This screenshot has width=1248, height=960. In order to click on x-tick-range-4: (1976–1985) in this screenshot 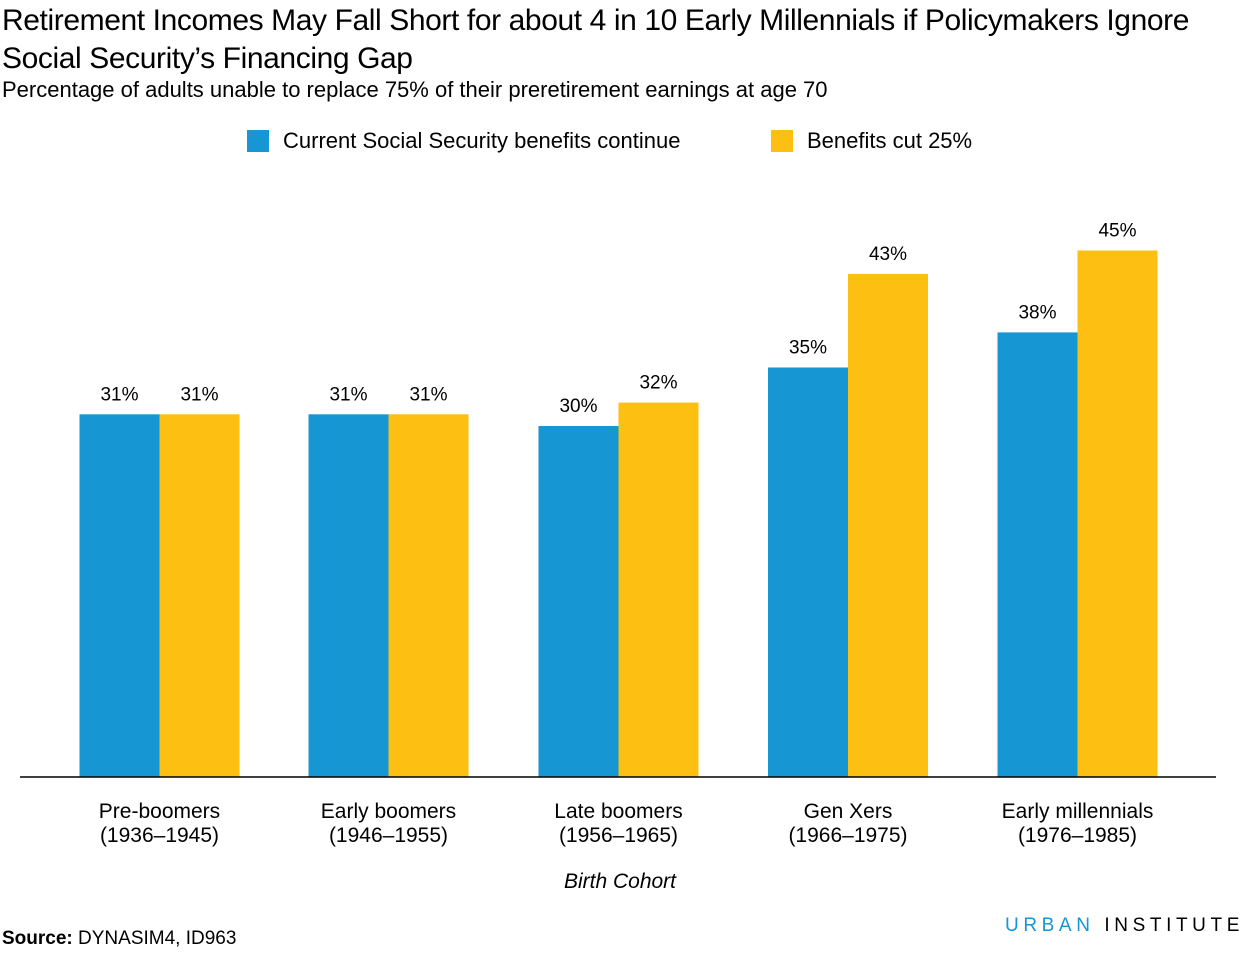, I will do `click(1077, 835)`.